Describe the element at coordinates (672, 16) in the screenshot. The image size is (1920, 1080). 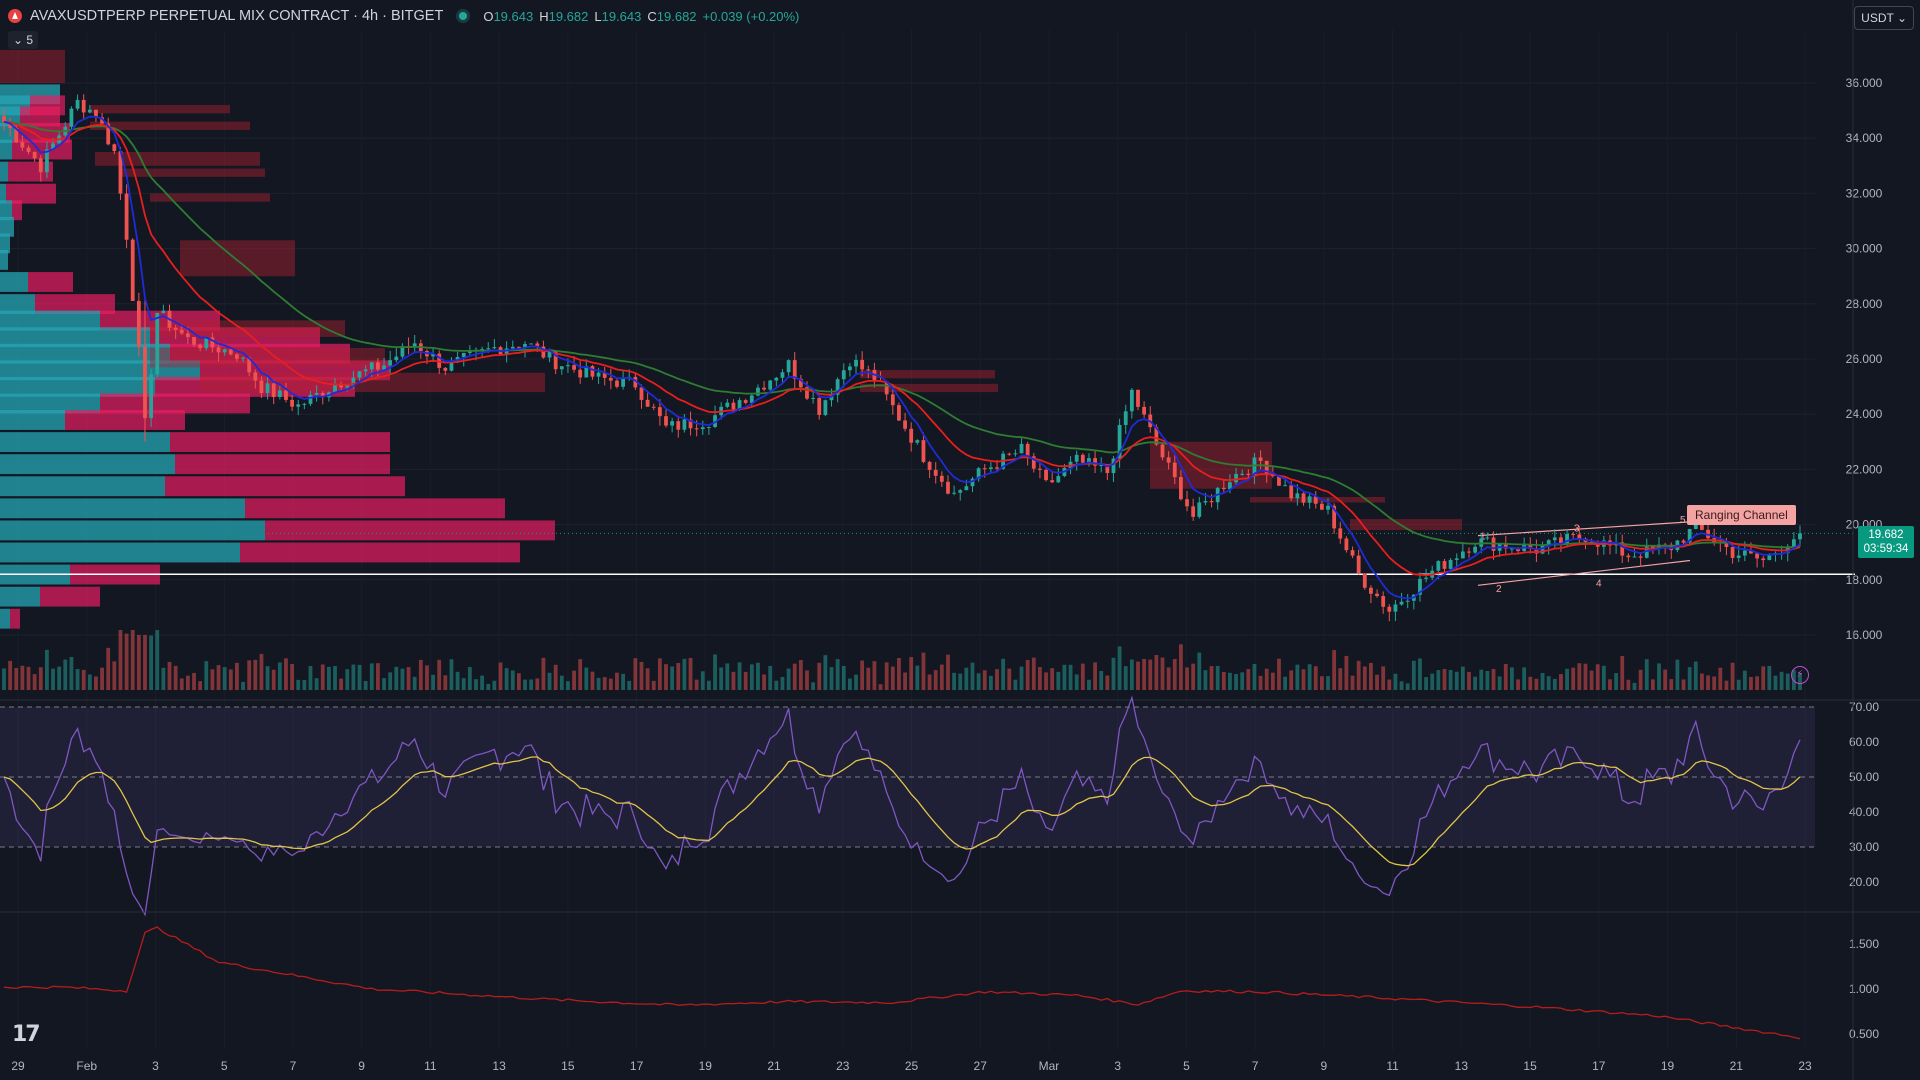
I see `ohlc-item: C19.682` at that location.